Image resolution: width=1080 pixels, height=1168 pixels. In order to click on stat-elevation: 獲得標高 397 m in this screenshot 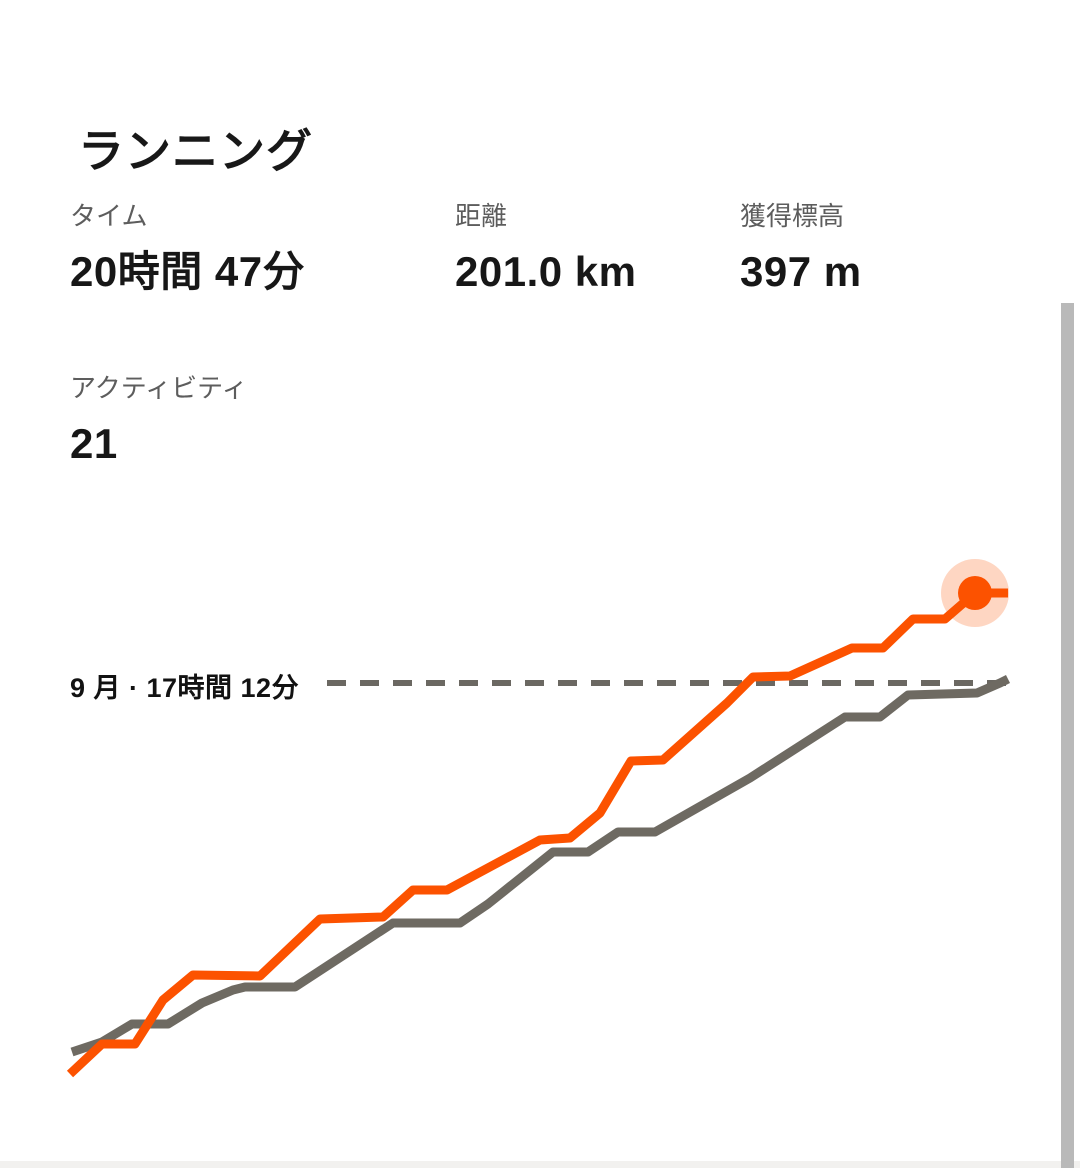, I will do `click(801, 248)`.